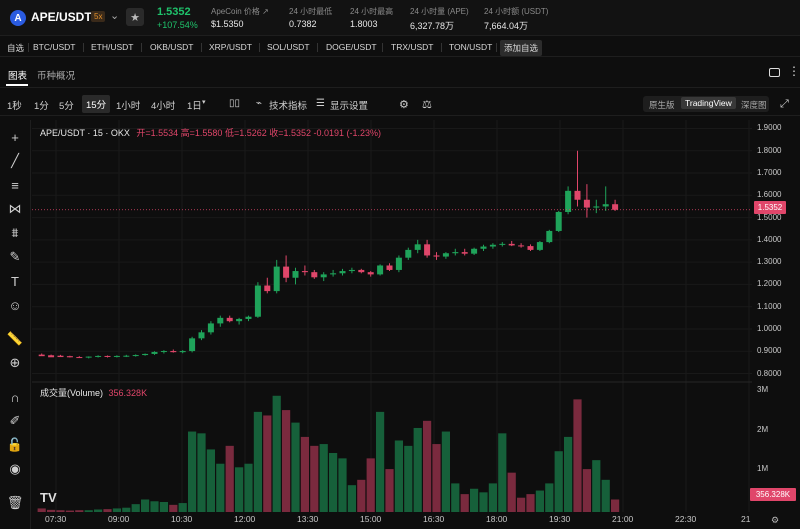 This screenshot has height=529, width=800. I want to click on pair-title: APE/USDT, so click(61, 17).